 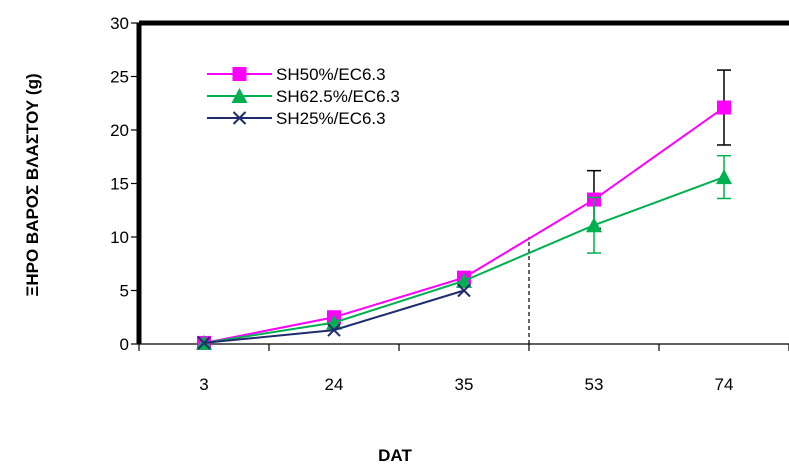 What do you see at coordinates (331, 74) in the screenshot?
I see `legend-label: SH50%/EC6.3` at bounding box center [331, 74].